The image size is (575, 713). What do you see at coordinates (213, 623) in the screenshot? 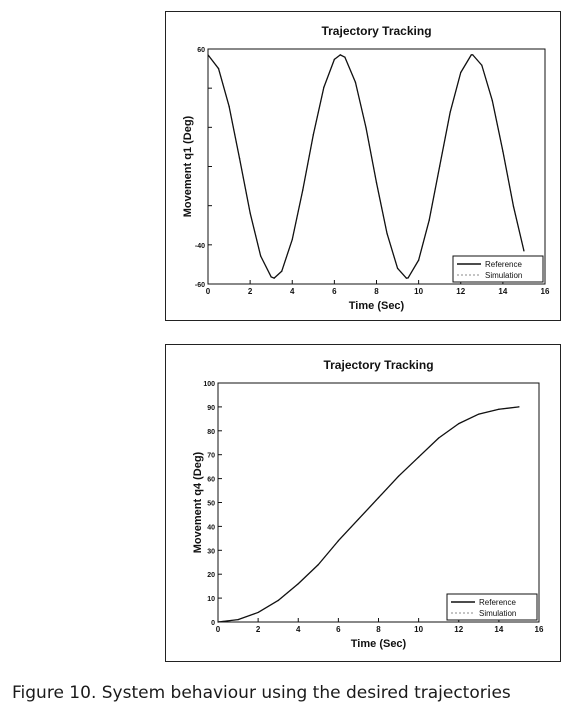
I see `chart2-y-tick-label: 0` at bounding box center [213, 623].